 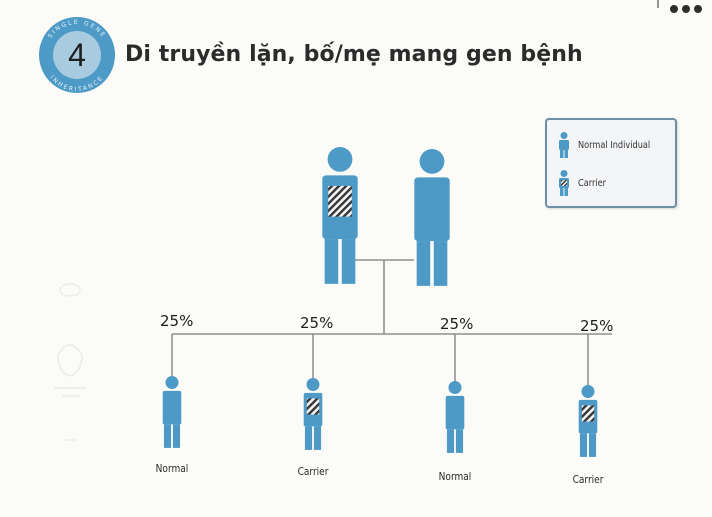 What do you see at coordinates (177, 321) in the screenshot?
I see `child-1-percent: 25%` at bounding box center [177, 321].